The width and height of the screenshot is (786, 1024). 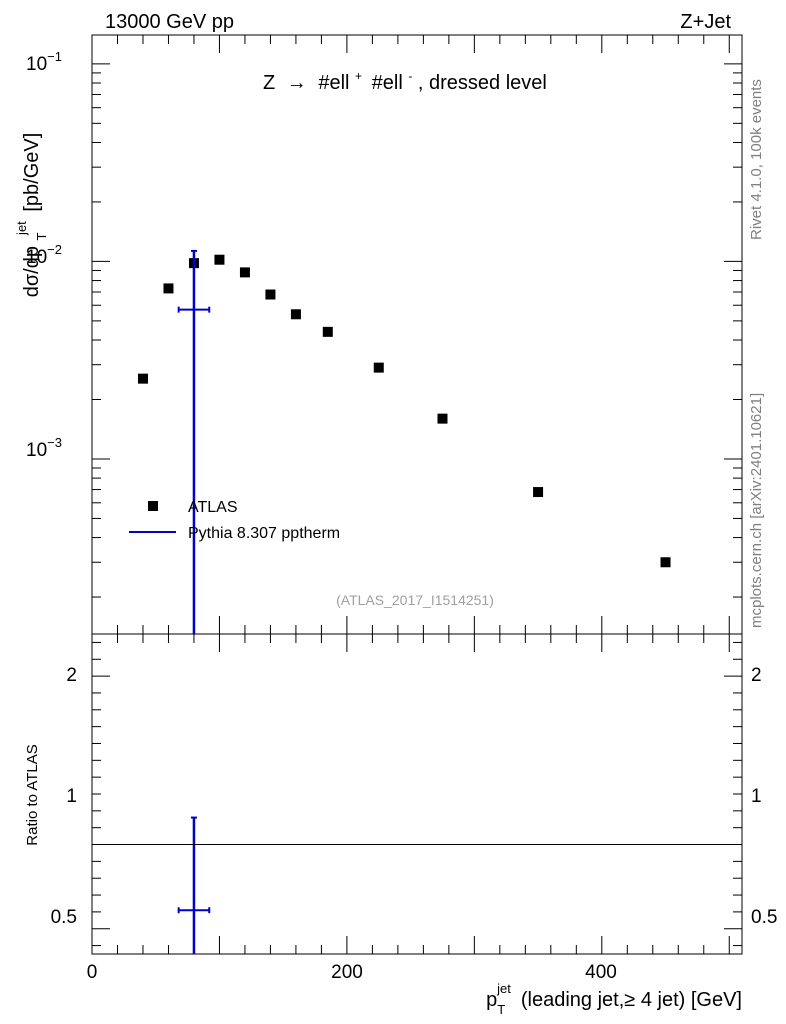 I want to click on svg-text: Ratio to ATLAS, so click(x=32, y=794).